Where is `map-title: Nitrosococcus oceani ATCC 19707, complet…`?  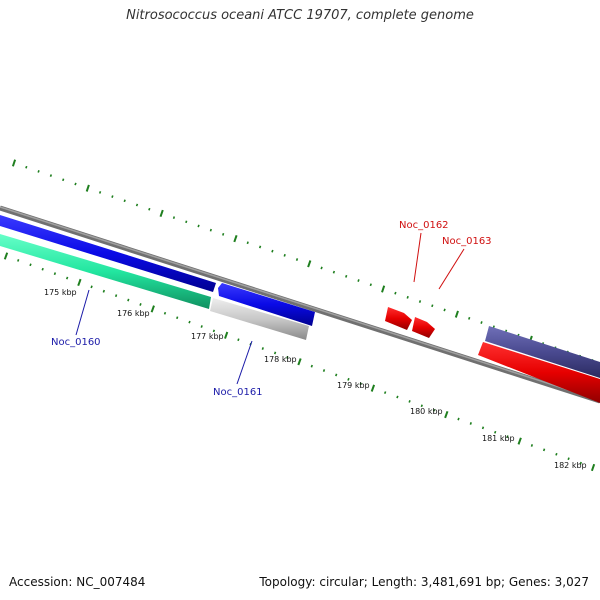
map-title: Nitrosococcus oceani ATCC 19707, complet… is located at coordinates (300, 15).